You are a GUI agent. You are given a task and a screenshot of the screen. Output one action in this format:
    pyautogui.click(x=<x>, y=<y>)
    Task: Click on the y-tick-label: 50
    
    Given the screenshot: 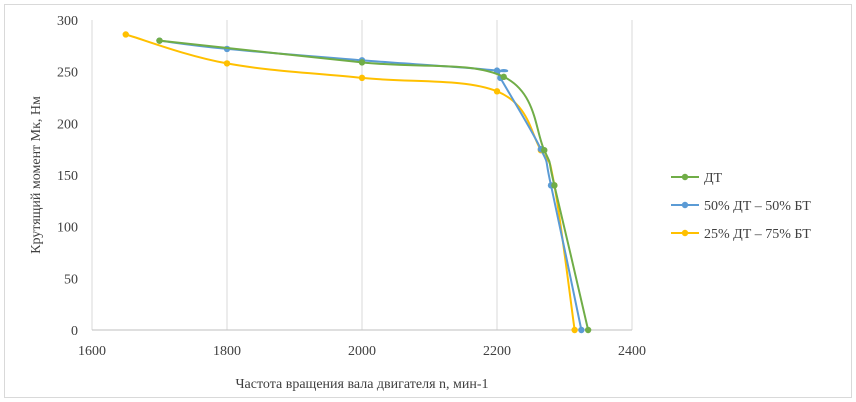 What is the action you would take?
    pyautogui.click(x=71, y=279)
    